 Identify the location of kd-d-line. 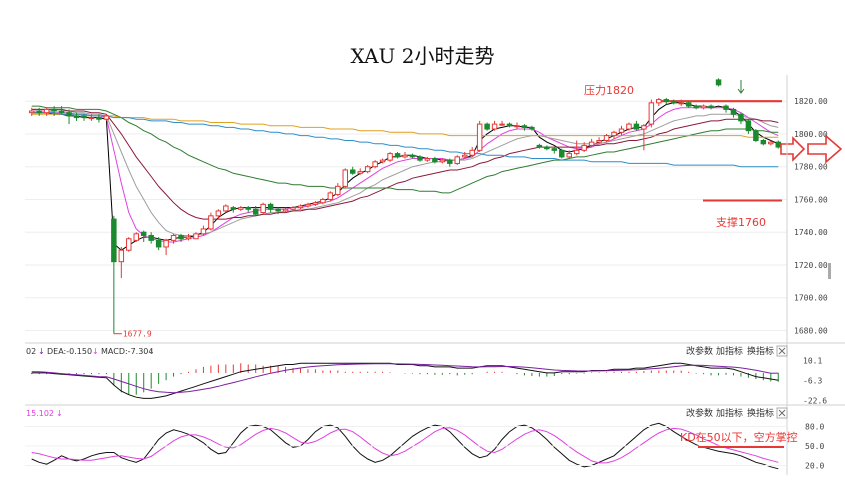
(405, 445).